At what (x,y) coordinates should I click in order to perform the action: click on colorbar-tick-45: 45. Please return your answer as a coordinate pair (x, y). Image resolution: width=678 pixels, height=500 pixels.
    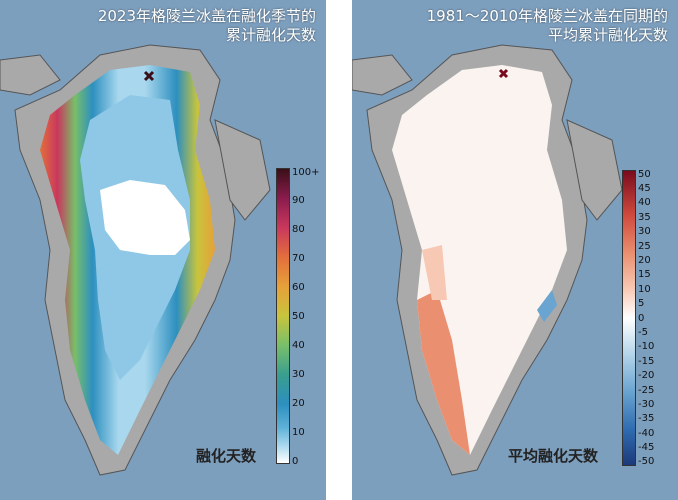
    Looking at the image, I should click on (644, 188).